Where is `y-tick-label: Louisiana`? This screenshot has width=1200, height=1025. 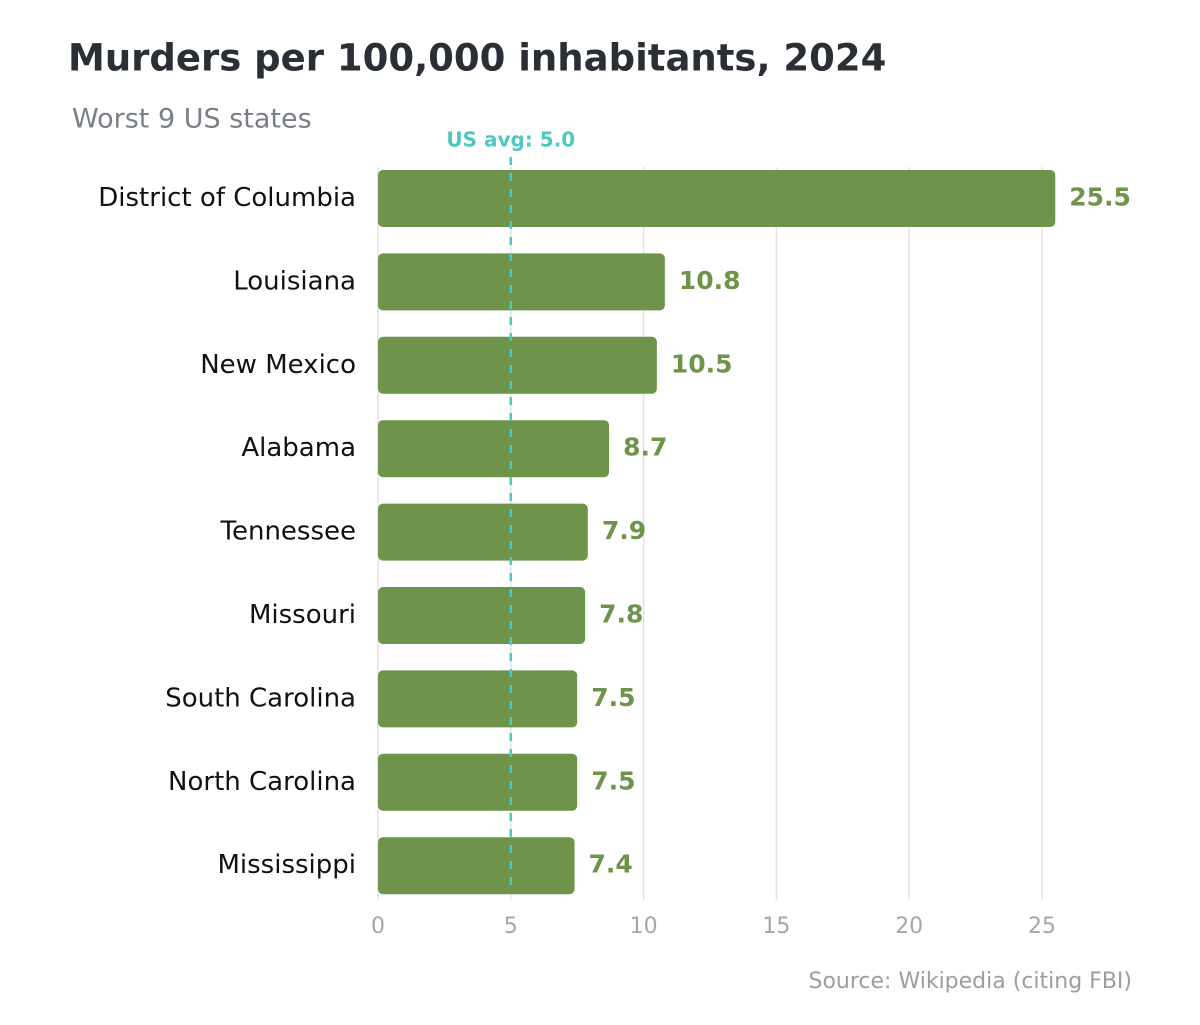
y-tick-label: Louisiana is located at coordinates (294, 281).